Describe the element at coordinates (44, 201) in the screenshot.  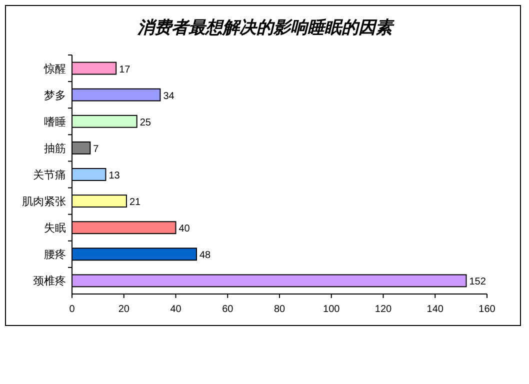
I see `y-tick-label: 肌肉紧张` at that location.